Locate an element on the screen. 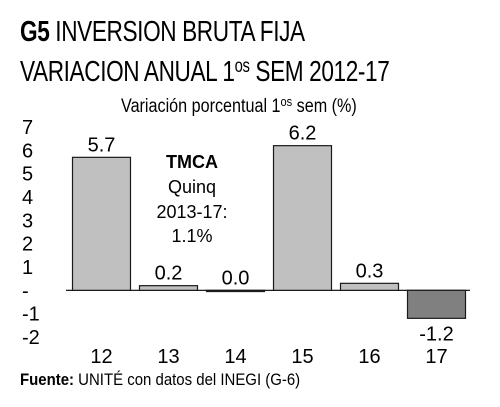 The image size is (500, 407). chart-title: INVERSION BRUTA FIJA is located at coordinates (180, 32).